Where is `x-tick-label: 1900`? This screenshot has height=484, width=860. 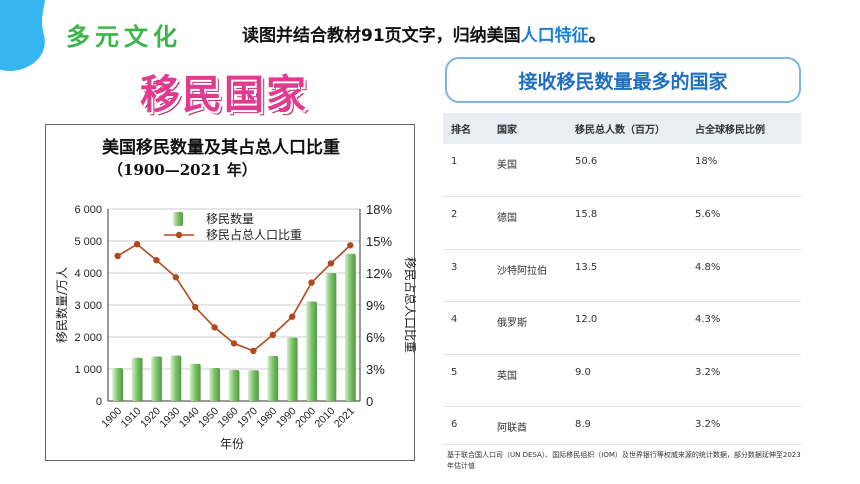 x-tick-label: 1900 is located at coordinates (111, 417).